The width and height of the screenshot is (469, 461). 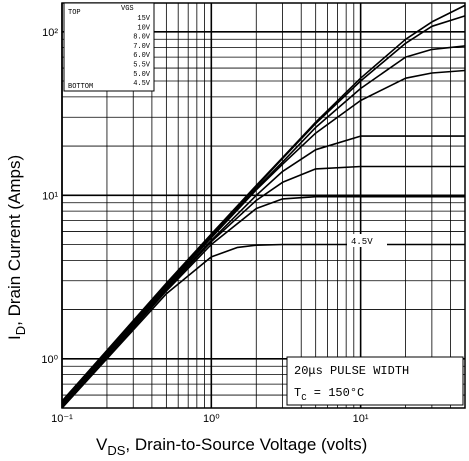 What do you see at coordinates (80, 87) in the screenshot?
I see `legend-bottom-label: BOTTOM` at bounding box center [80, 87].